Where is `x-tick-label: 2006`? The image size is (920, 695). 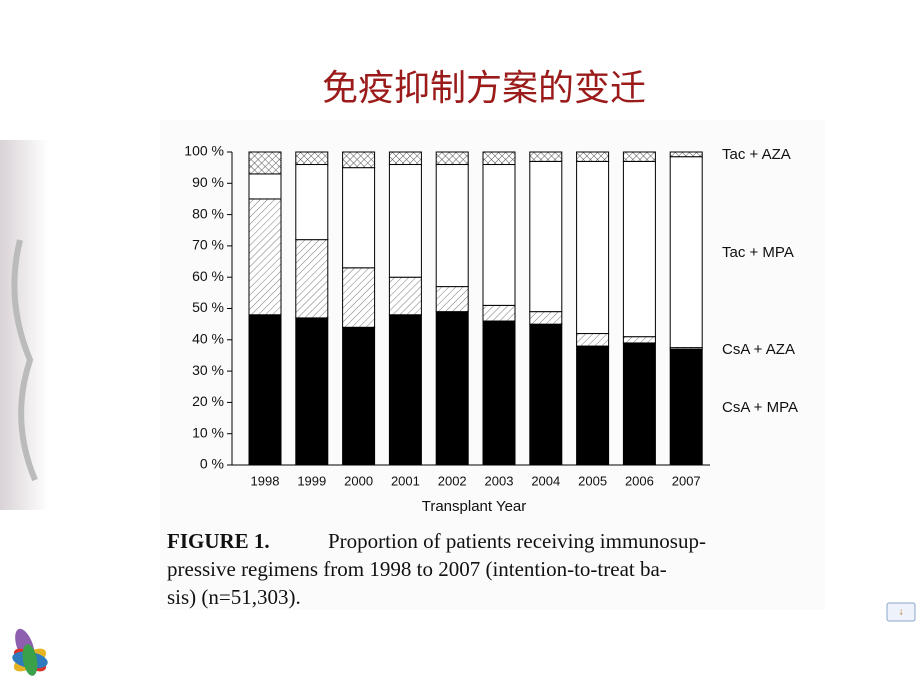
x-tick-label: 2006 is located at coordinates (639, 480).